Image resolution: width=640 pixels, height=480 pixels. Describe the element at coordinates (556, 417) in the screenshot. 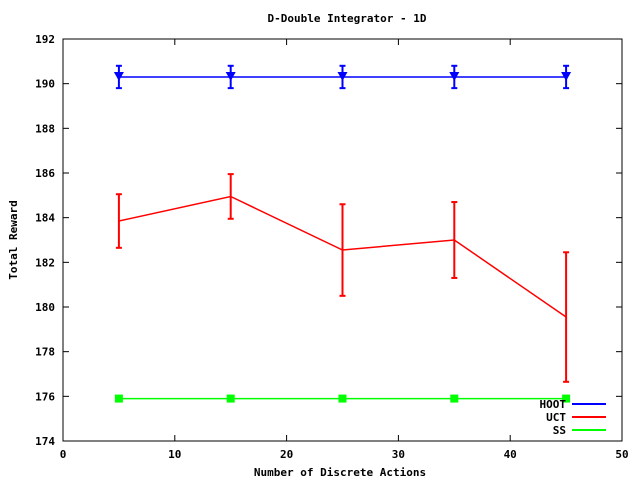

I see `legend-label-uct: UCT` at that location.